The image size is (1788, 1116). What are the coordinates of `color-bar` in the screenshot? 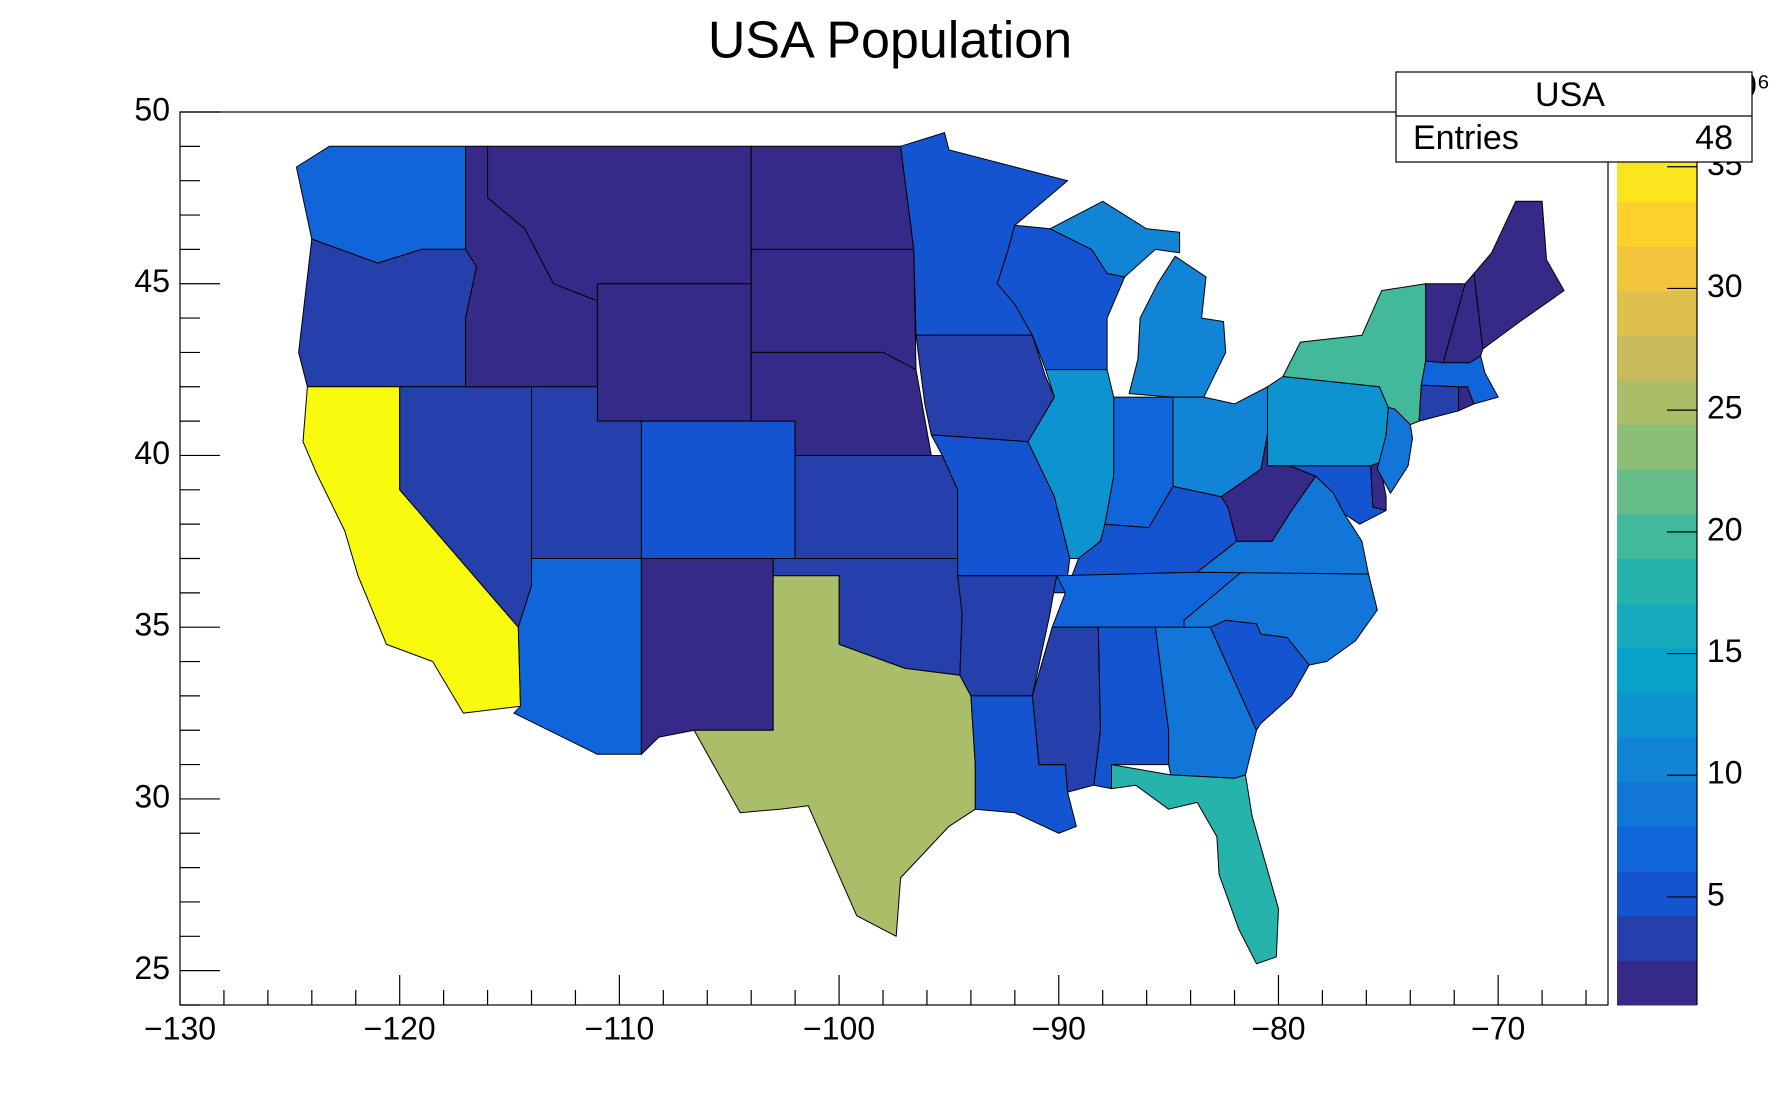 It's located at (1657, 559).